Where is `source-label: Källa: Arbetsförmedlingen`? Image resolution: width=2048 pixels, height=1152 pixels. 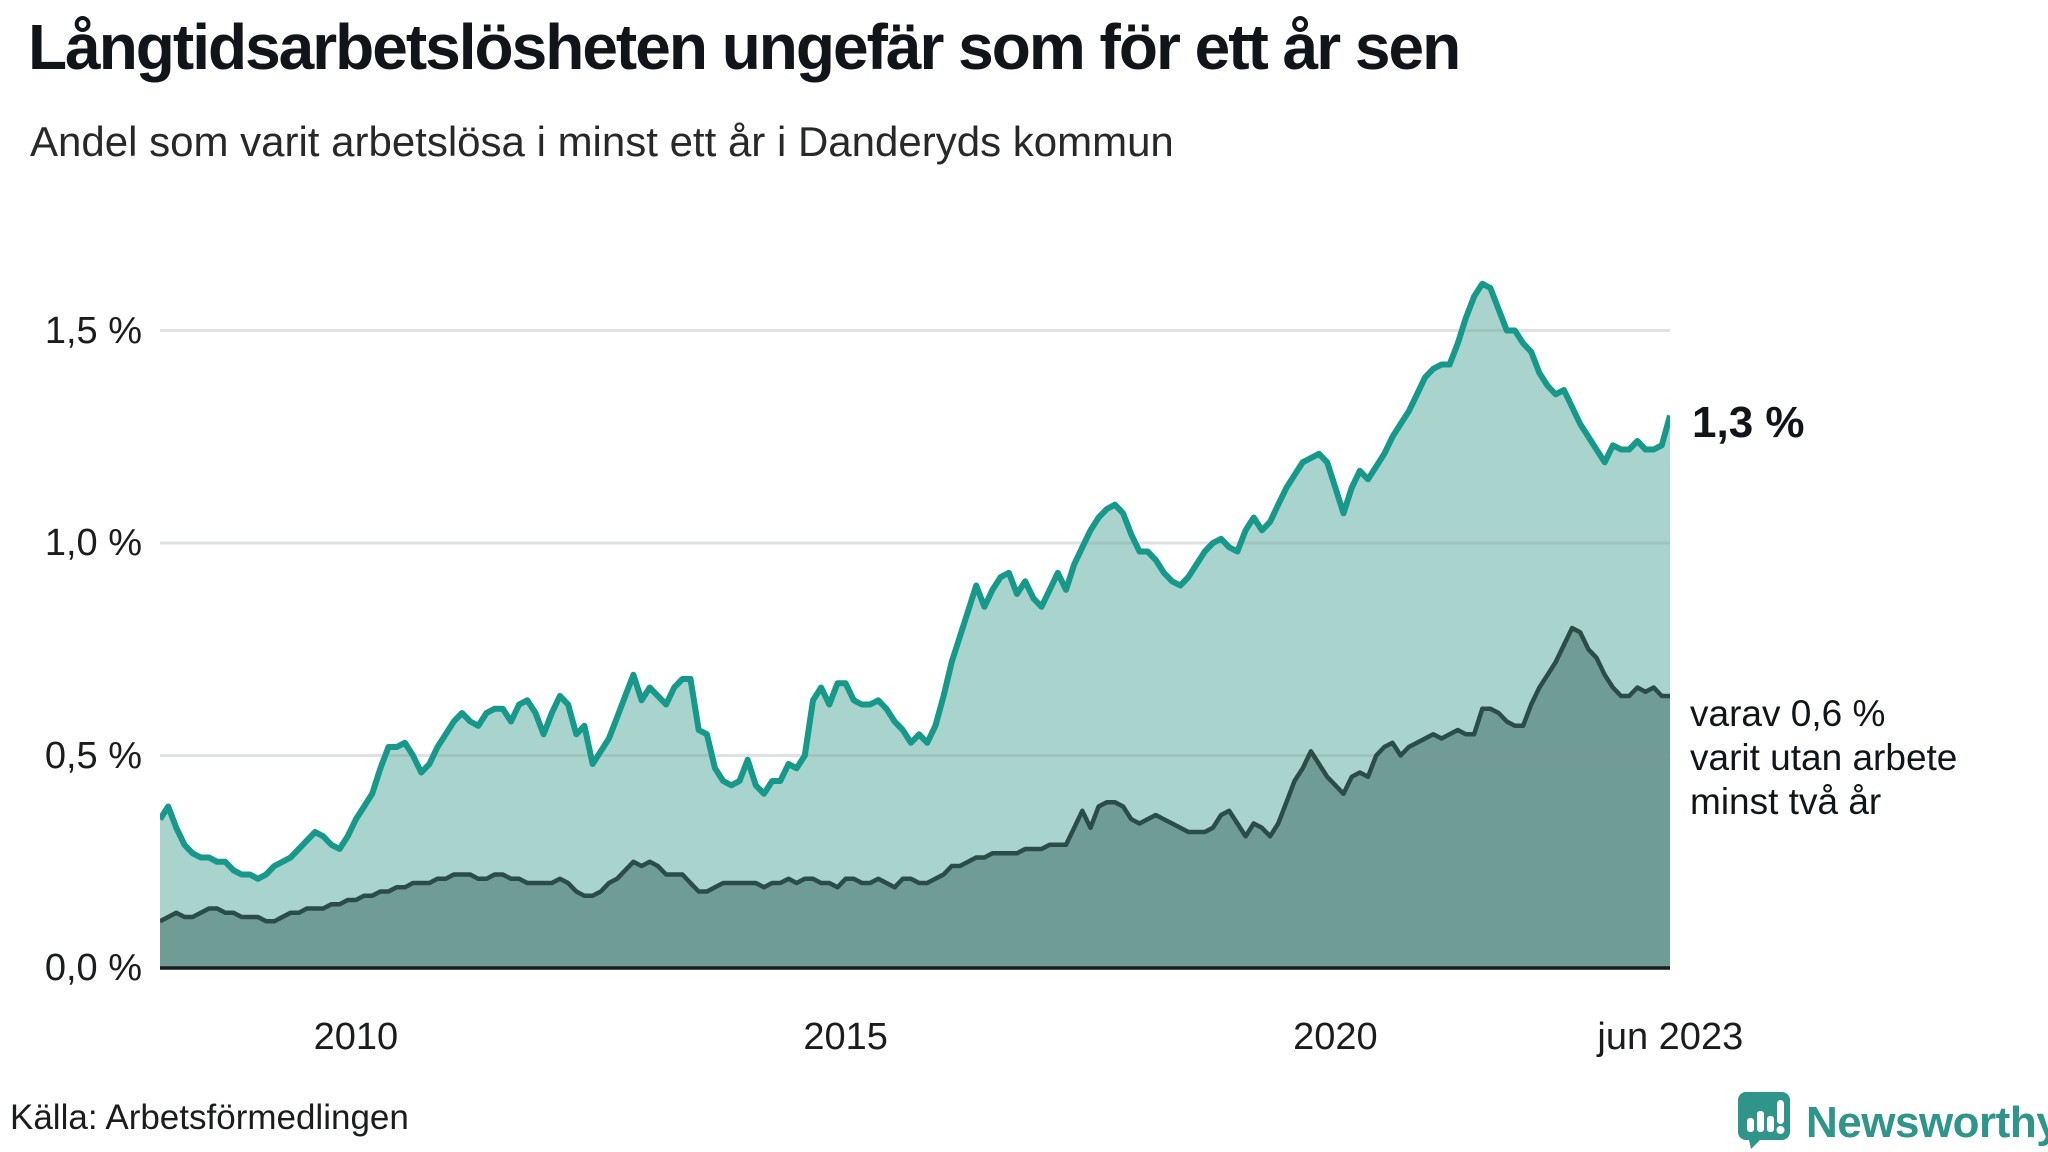 source-label: Källa: Arbetsförmedlingen is located at coordinates (209, 1117).